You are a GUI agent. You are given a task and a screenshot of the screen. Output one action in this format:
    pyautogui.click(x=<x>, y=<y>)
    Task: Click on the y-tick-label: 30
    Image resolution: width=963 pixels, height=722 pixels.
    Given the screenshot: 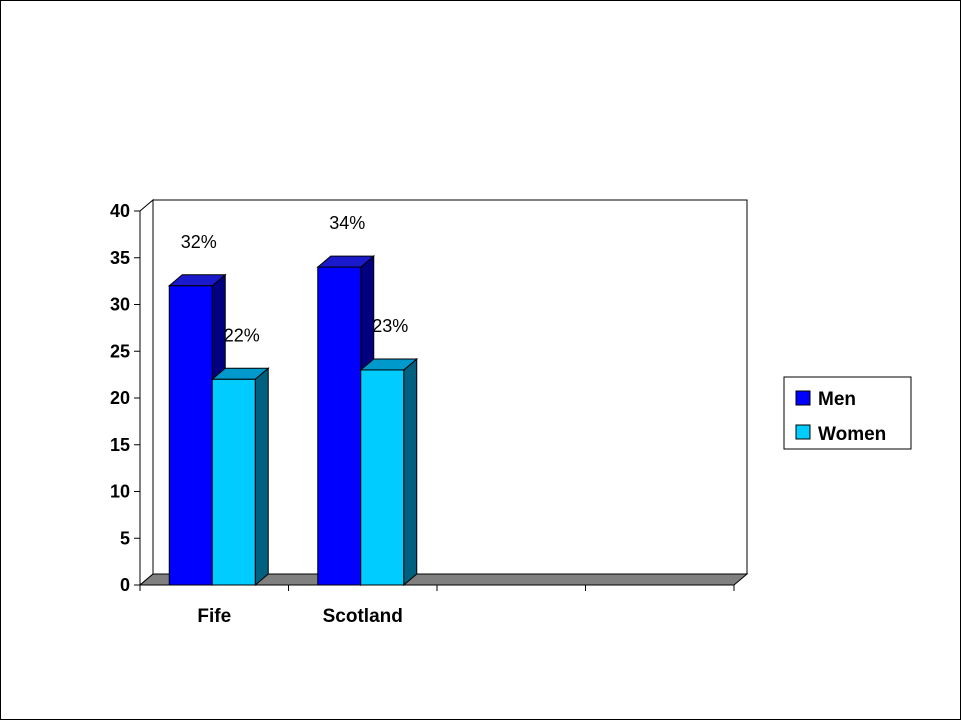 What is the action you would take?
    pyautogui.click(x=120, y=305)
    